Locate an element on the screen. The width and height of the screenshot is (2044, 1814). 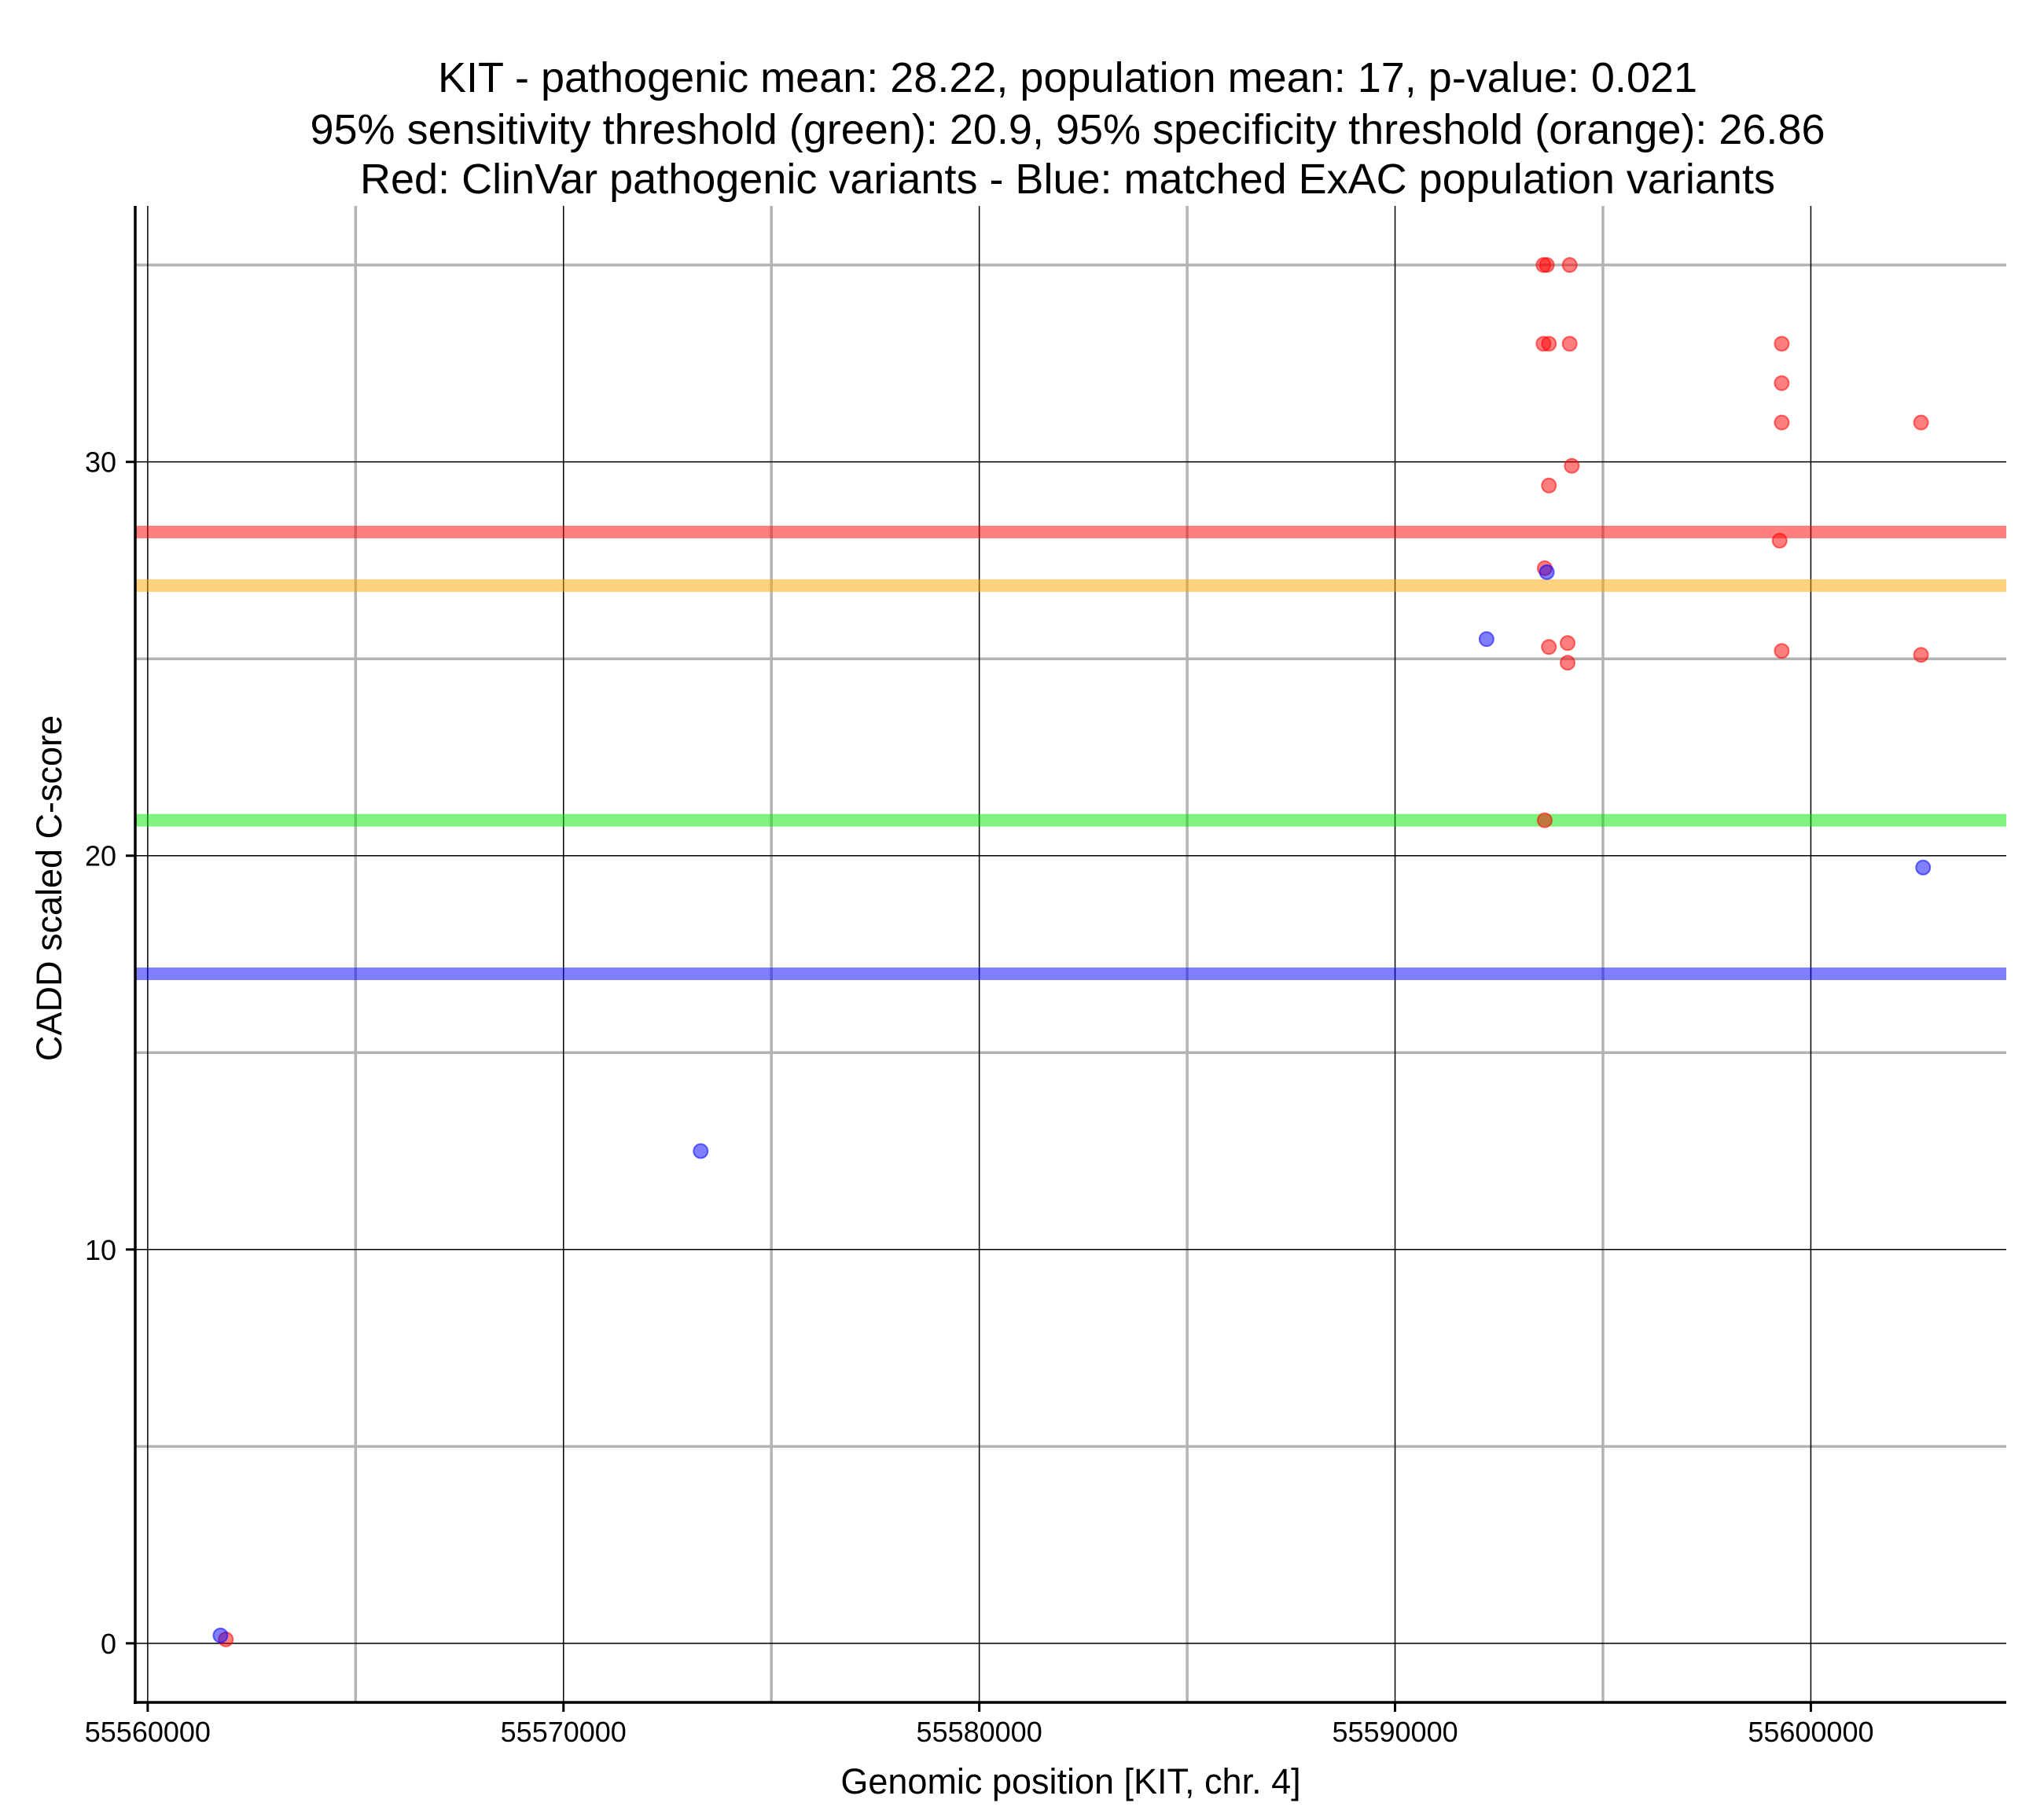
x-tick-label: 55580000 is located at coordinates (979, 1732).